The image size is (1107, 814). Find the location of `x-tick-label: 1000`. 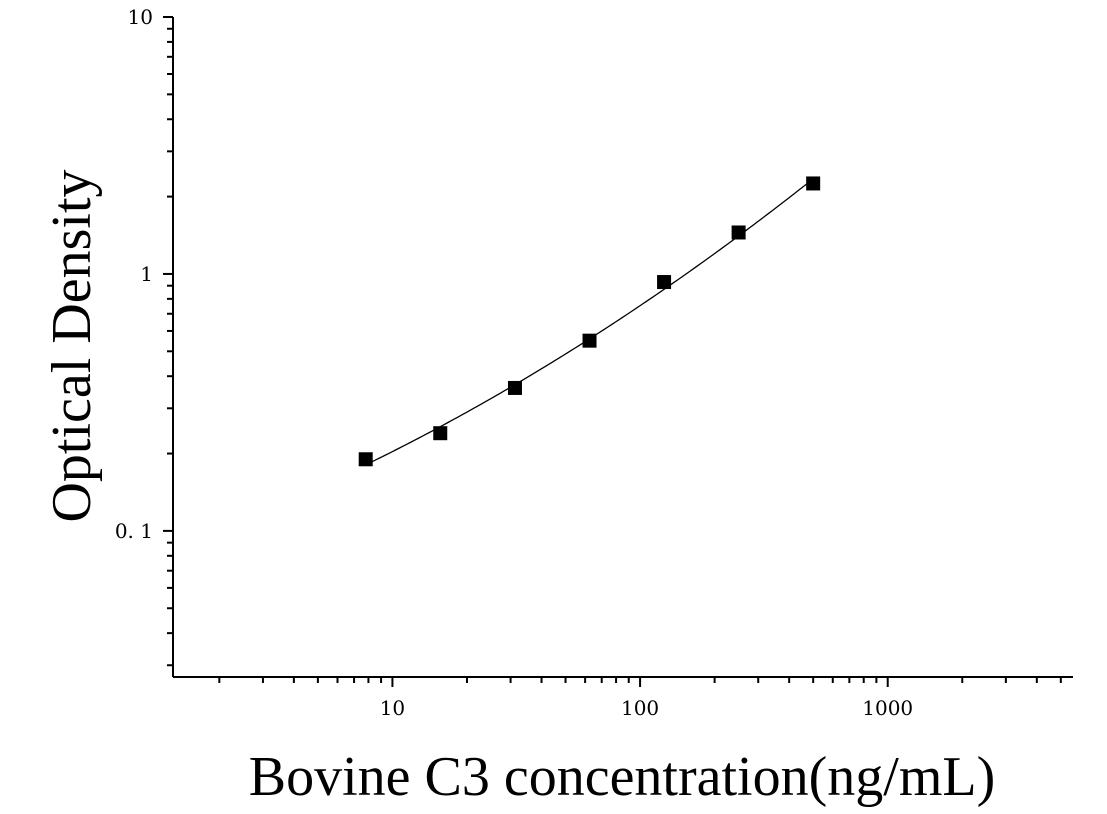

x-tick-label: 1000 is located at coordinates (887, 708).